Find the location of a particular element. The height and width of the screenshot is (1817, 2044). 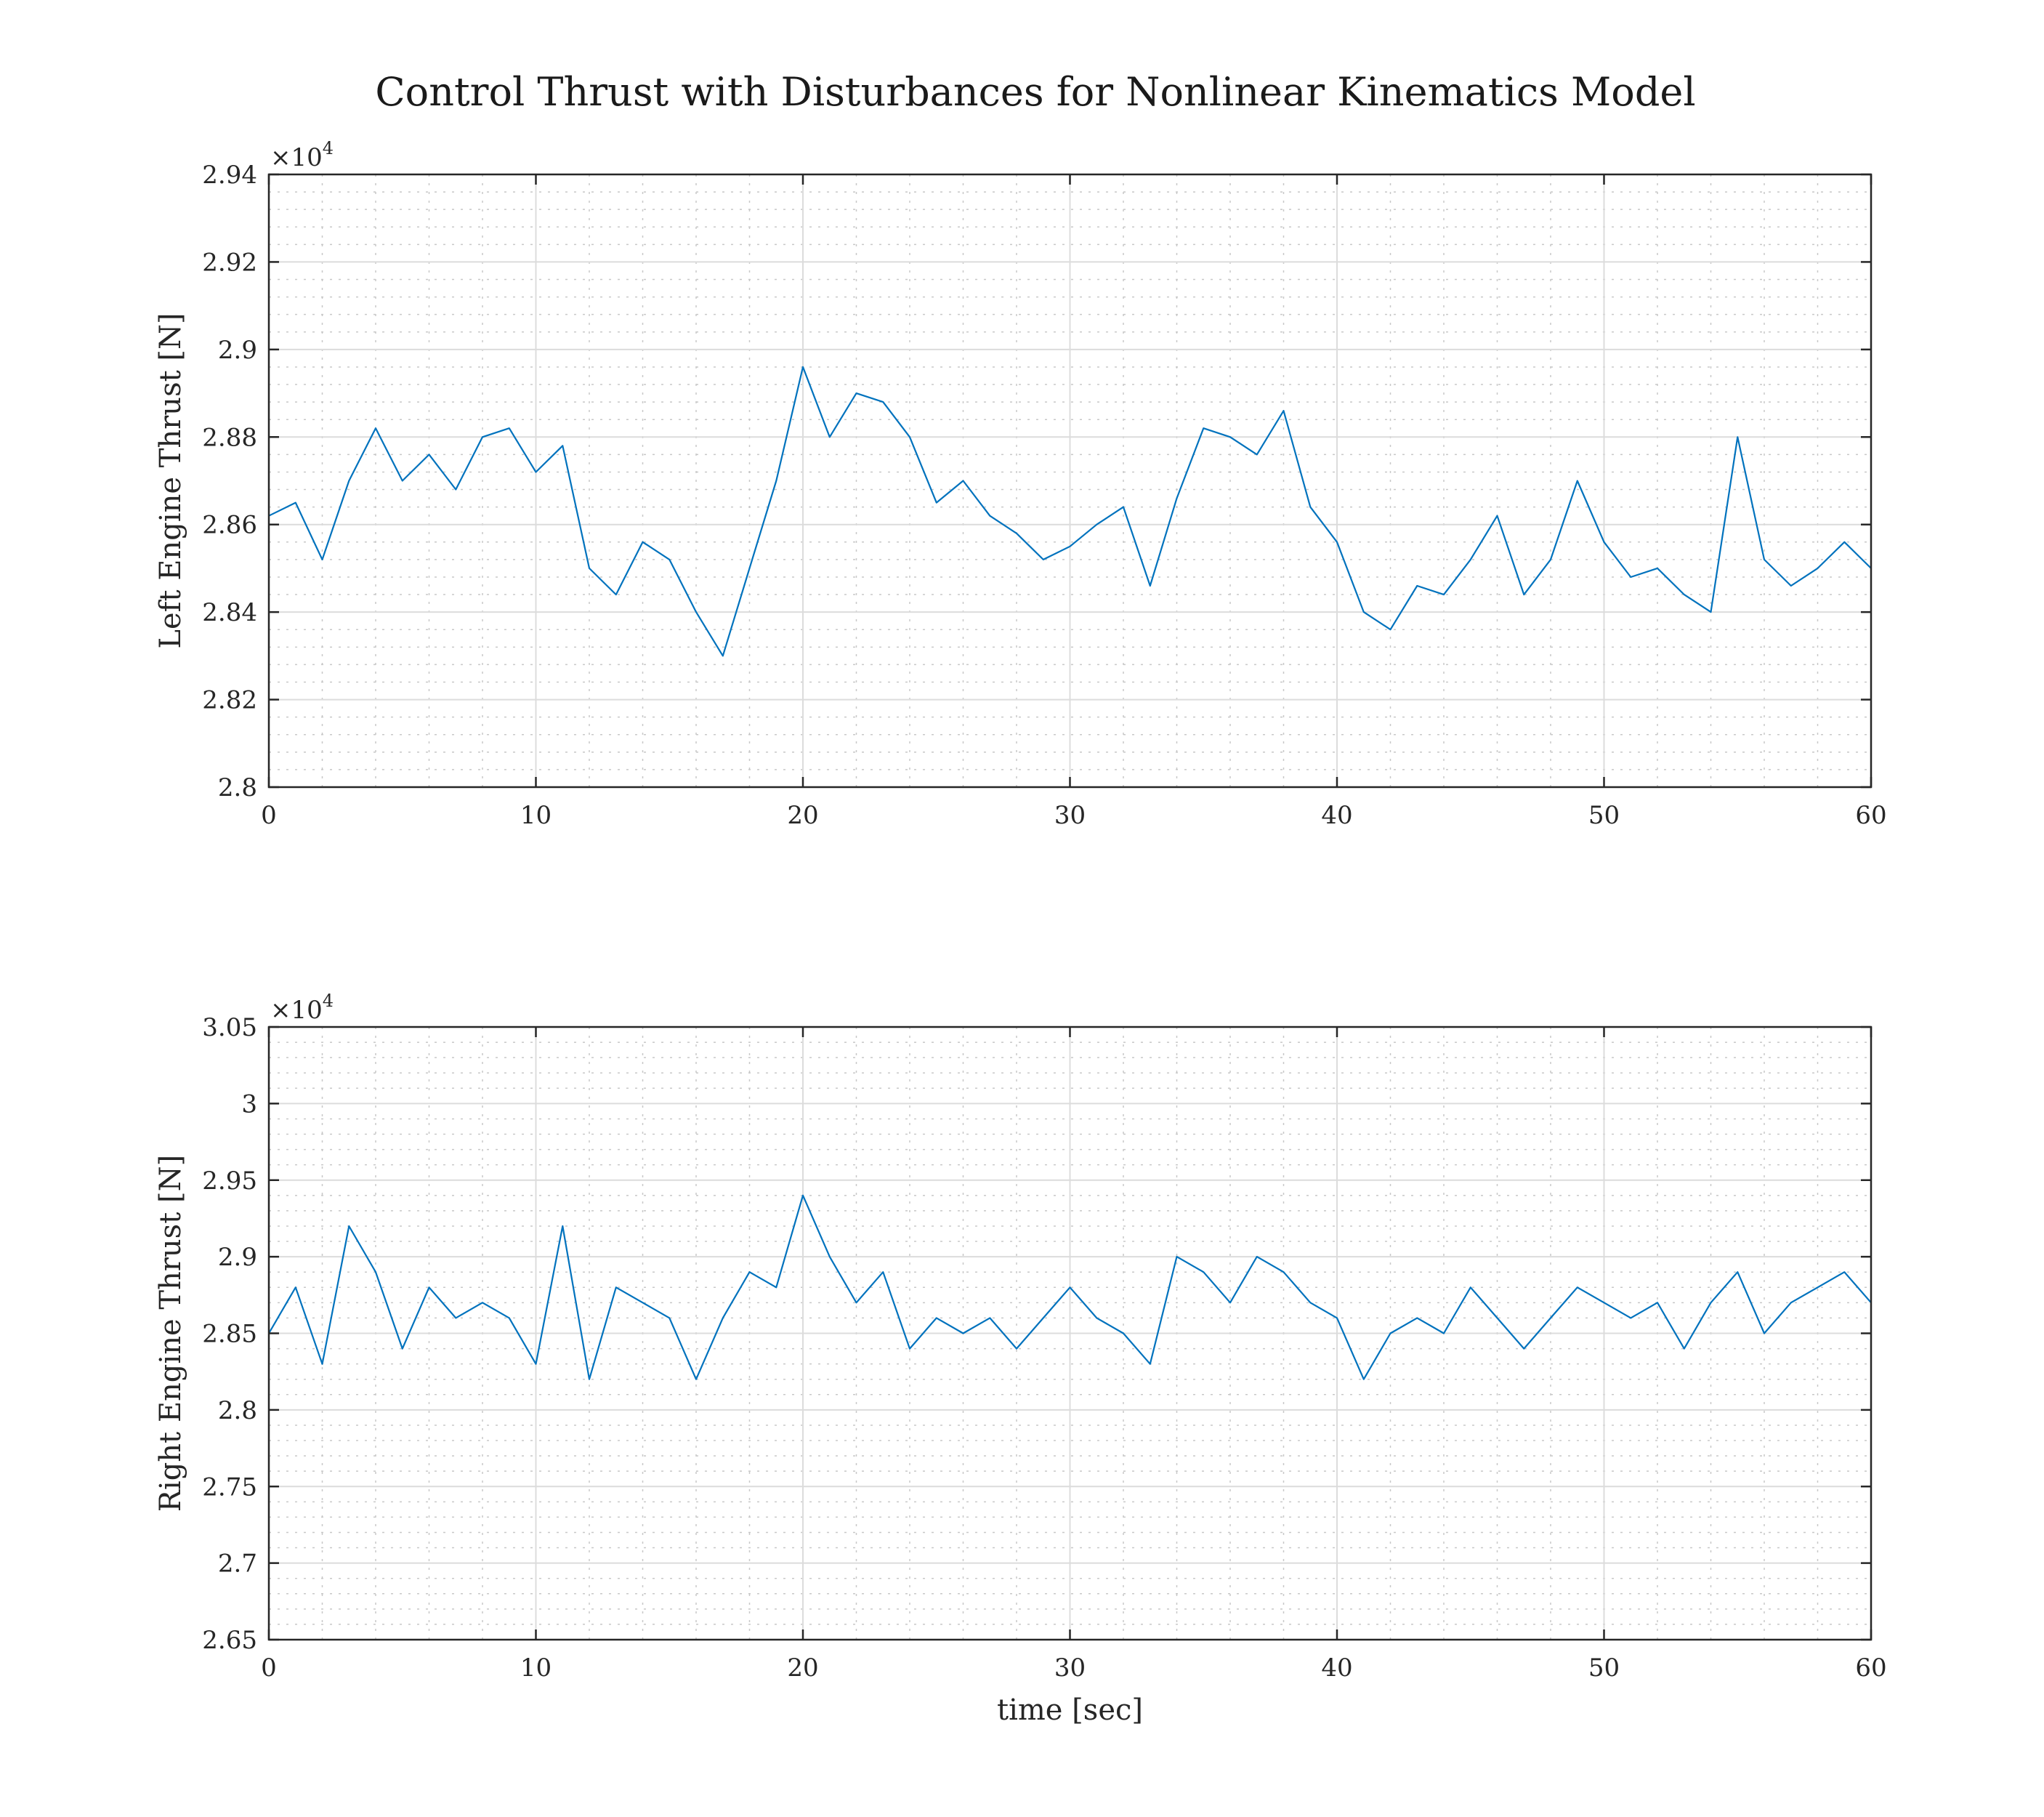

y-tick-label: 3 is located at coordinates (249, 1104).